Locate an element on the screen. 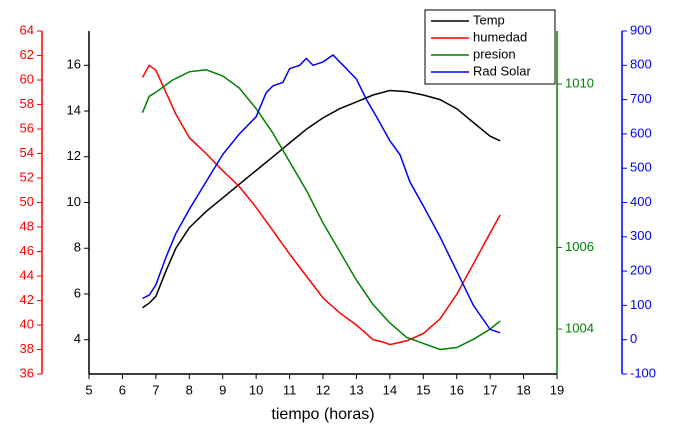  y-tick-label: 700 is located at coordinates (641, 98).